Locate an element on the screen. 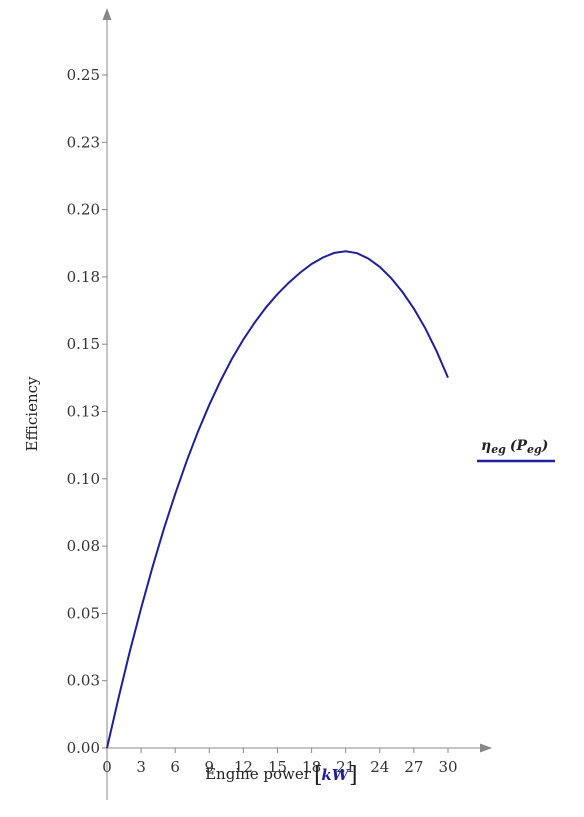 Image resolution: width=584 pixels, height=817 pixels. y-tick-label: 0.13 is located at coordinates (83, 412).